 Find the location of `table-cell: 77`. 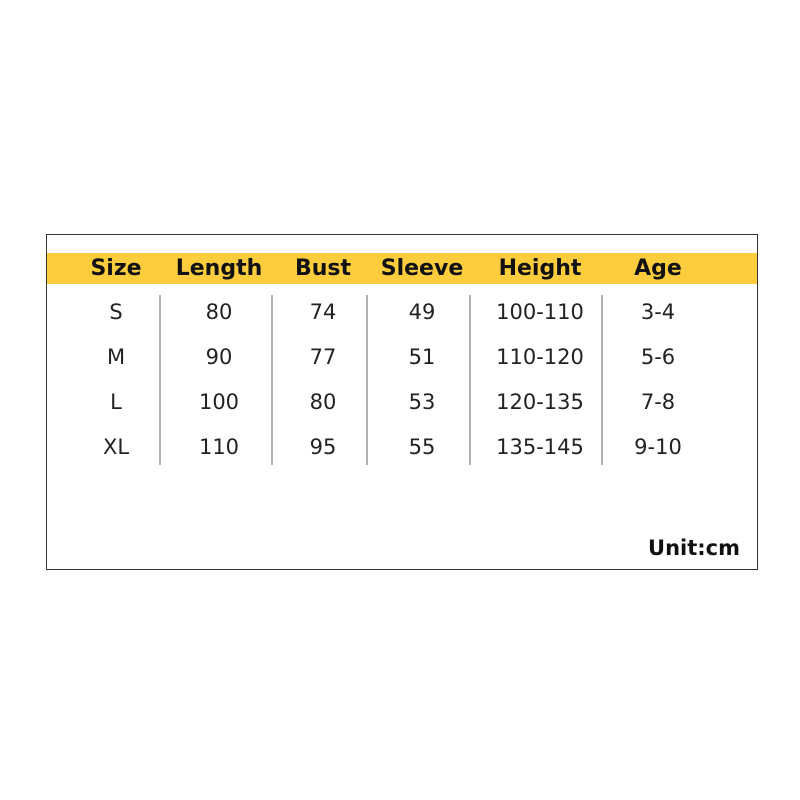

table-cell: 77 is located at coordinates (323, 357).